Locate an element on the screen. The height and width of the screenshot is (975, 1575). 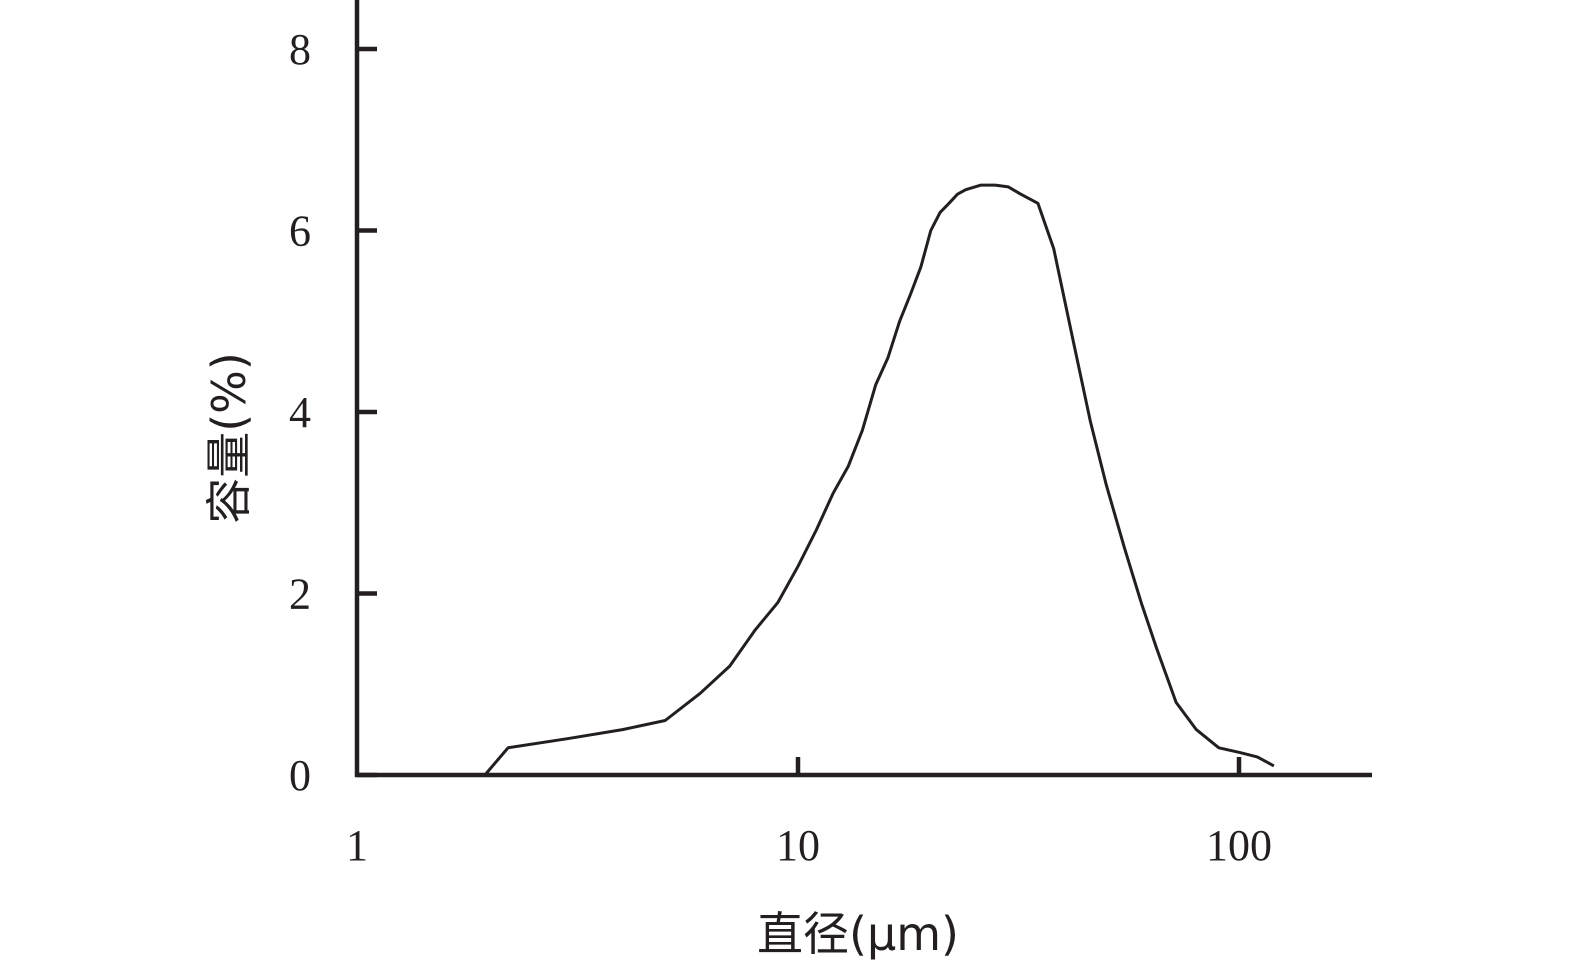
y-tick-label: 2 is located at coordinates (300, 594).